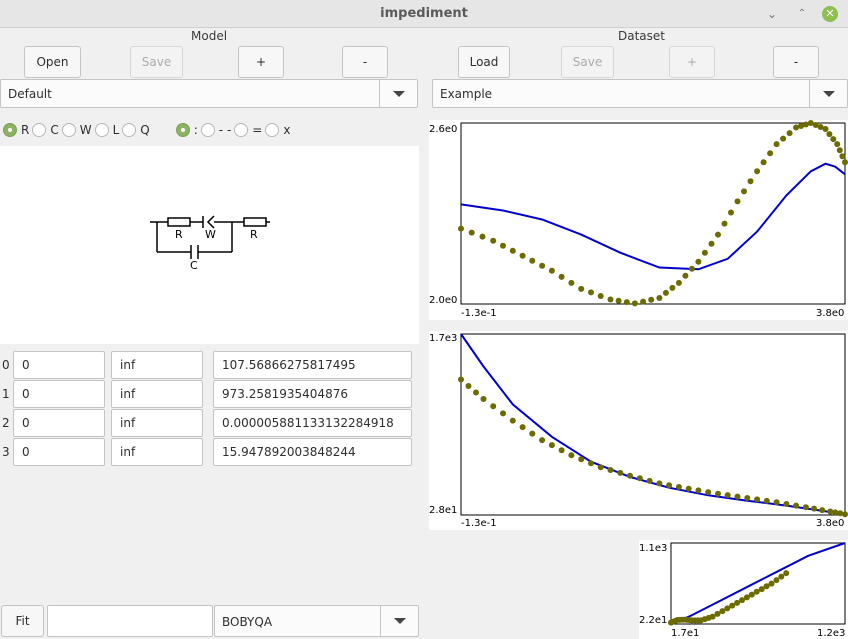 This screenshot has height=639, width=848. I want to click on x-max-label: 1.2e3, so click(831, 633).